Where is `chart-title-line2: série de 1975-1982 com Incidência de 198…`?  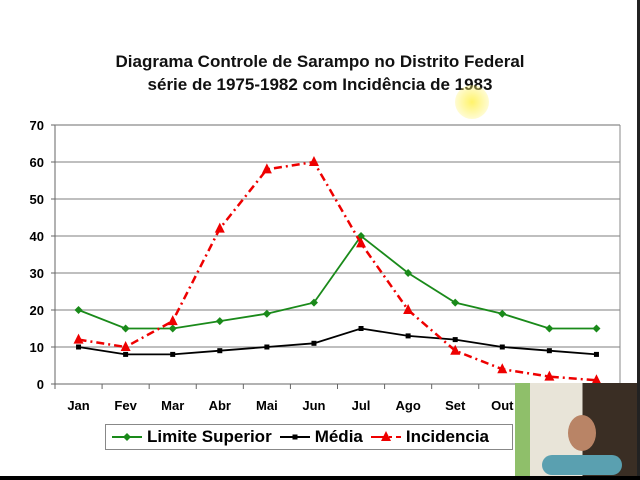
chart-title-line2: série de 1975-1982 com Incidência de 198… is located at coordinates (320, 84).